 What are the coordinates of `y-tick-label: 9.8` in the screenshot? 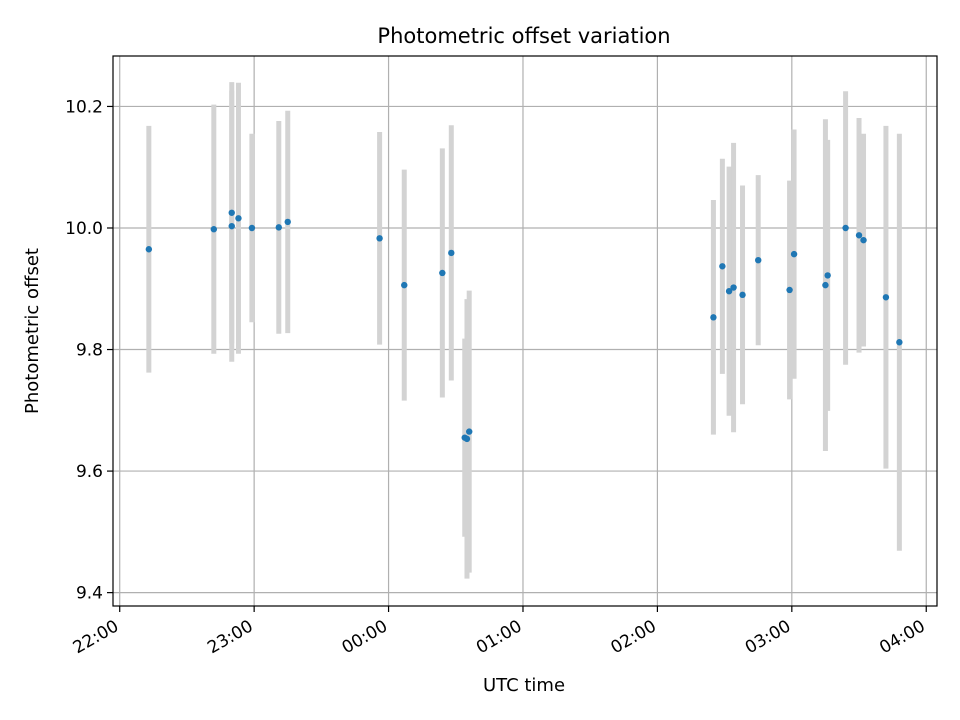 It's located at (89, 351).